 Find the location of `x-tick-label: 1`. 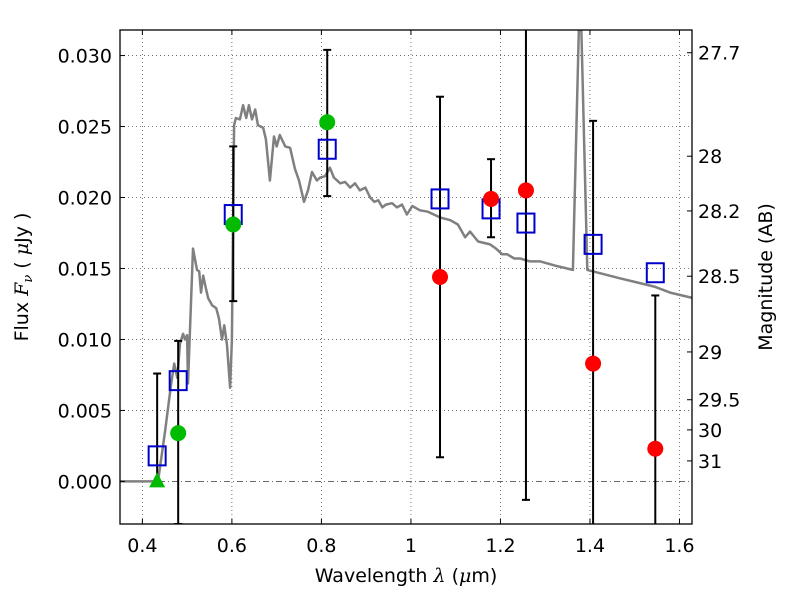

x-tick-label: 1 is located at coordinates (411, 546).